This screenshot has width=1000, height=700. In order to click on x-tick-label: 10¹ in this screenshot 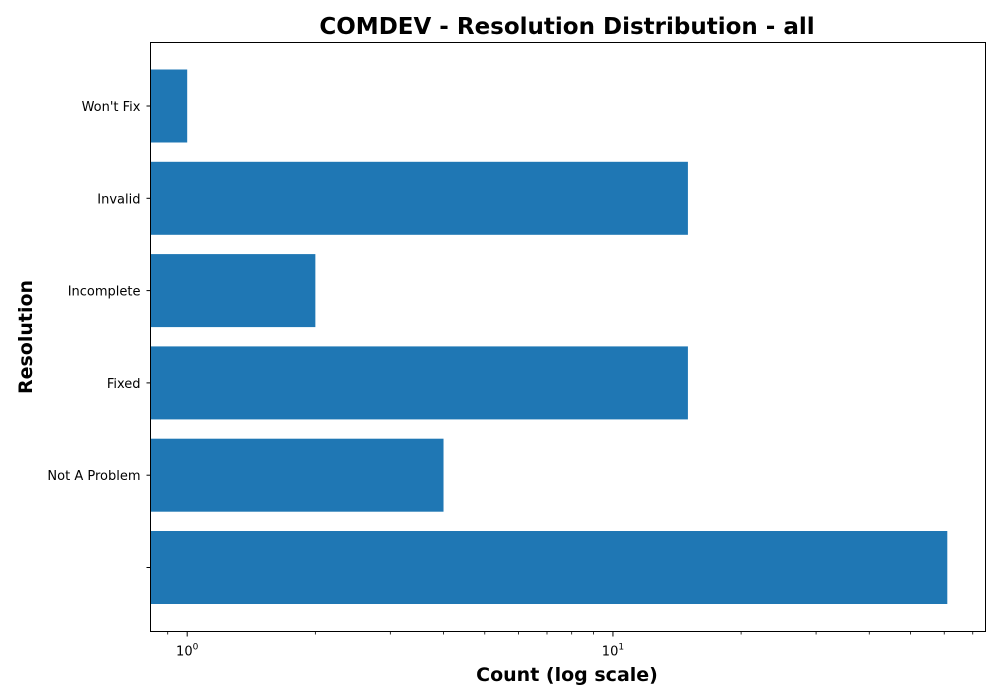, I will do `click(613, 651)`.